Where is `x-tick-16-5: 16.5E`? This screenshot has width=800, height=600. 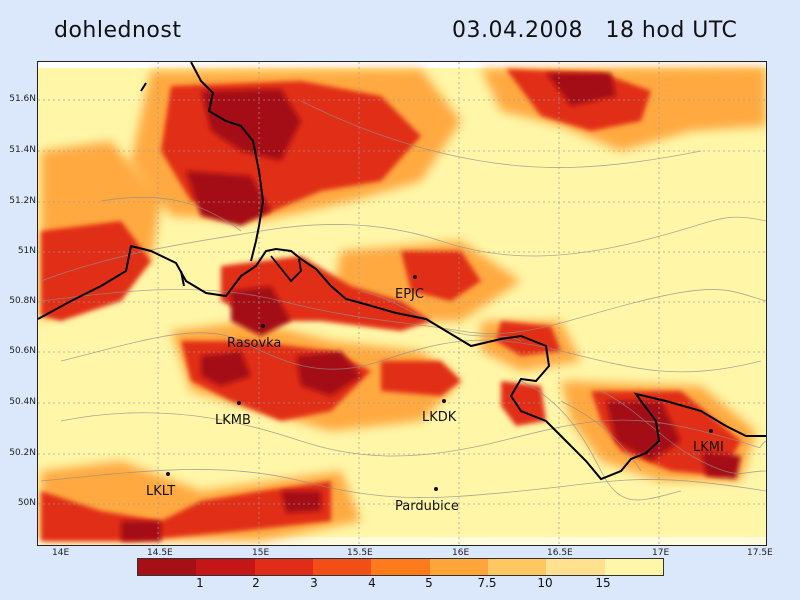
x-tick-16-5: 16.5E is located at coordinates (560, 553).